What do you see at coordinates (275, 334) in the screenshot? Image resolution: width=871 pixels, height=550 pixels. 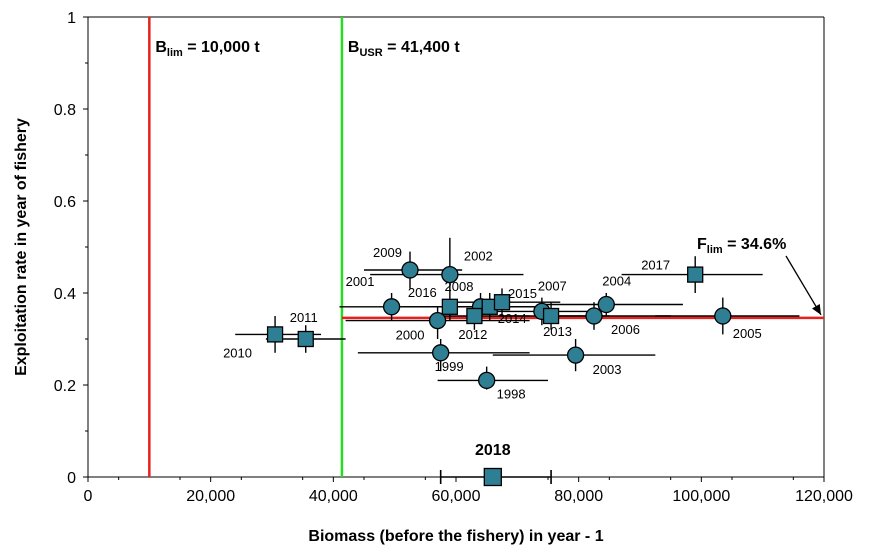 I see `point-marker-2010` at bounding box center [275, 334].